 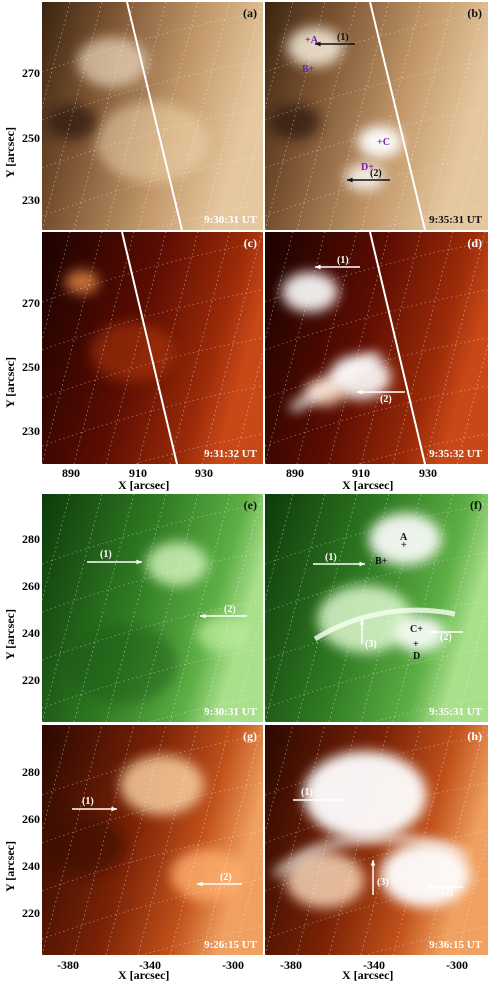 What do you see at coordinates (31, 303) in the screenshot?
I see `top-ytick-0-lower: 270` at bounding box center [31, 303].